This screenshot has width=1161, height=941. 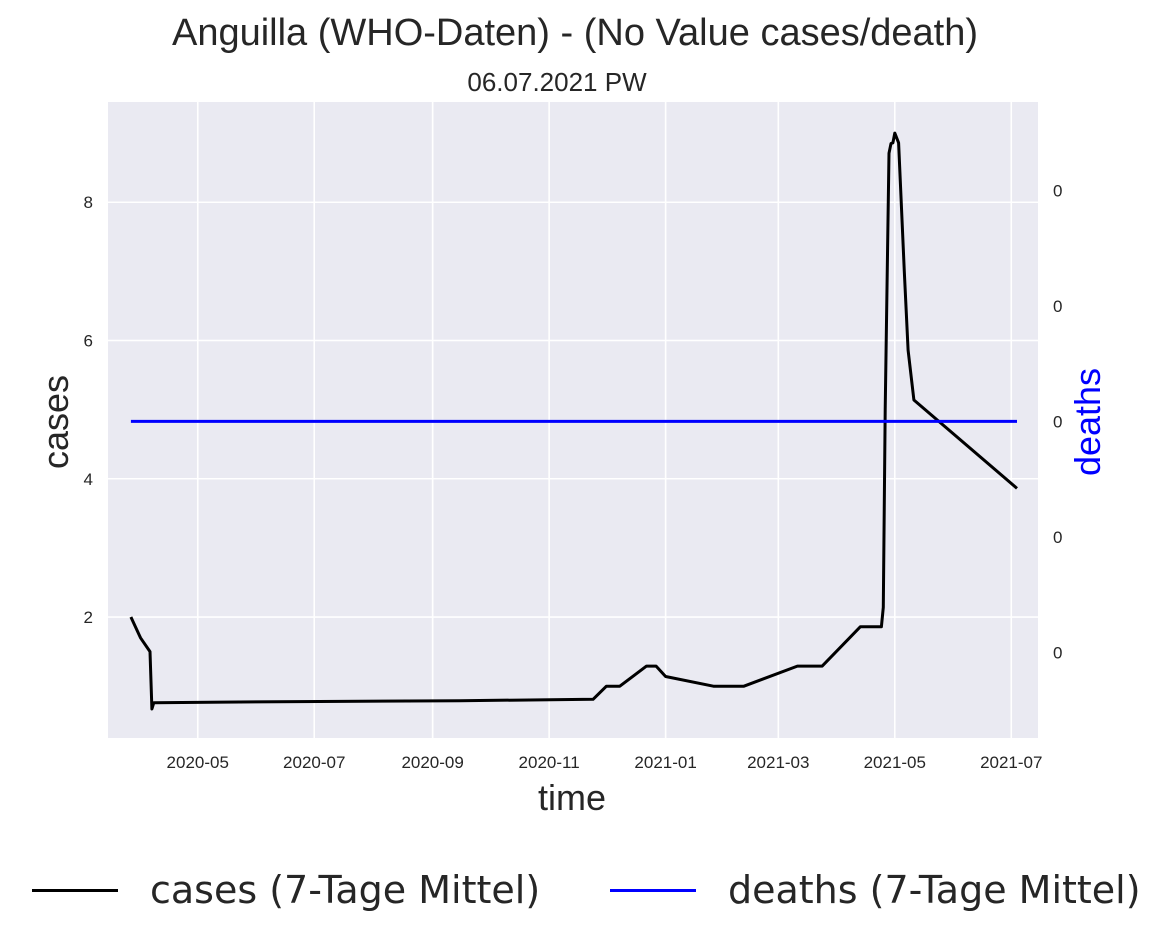 What do you see at coordinates (895, 762) in the screenshot?
I see `x-tick-label: 2021-05` at bounding box center [895, 762].